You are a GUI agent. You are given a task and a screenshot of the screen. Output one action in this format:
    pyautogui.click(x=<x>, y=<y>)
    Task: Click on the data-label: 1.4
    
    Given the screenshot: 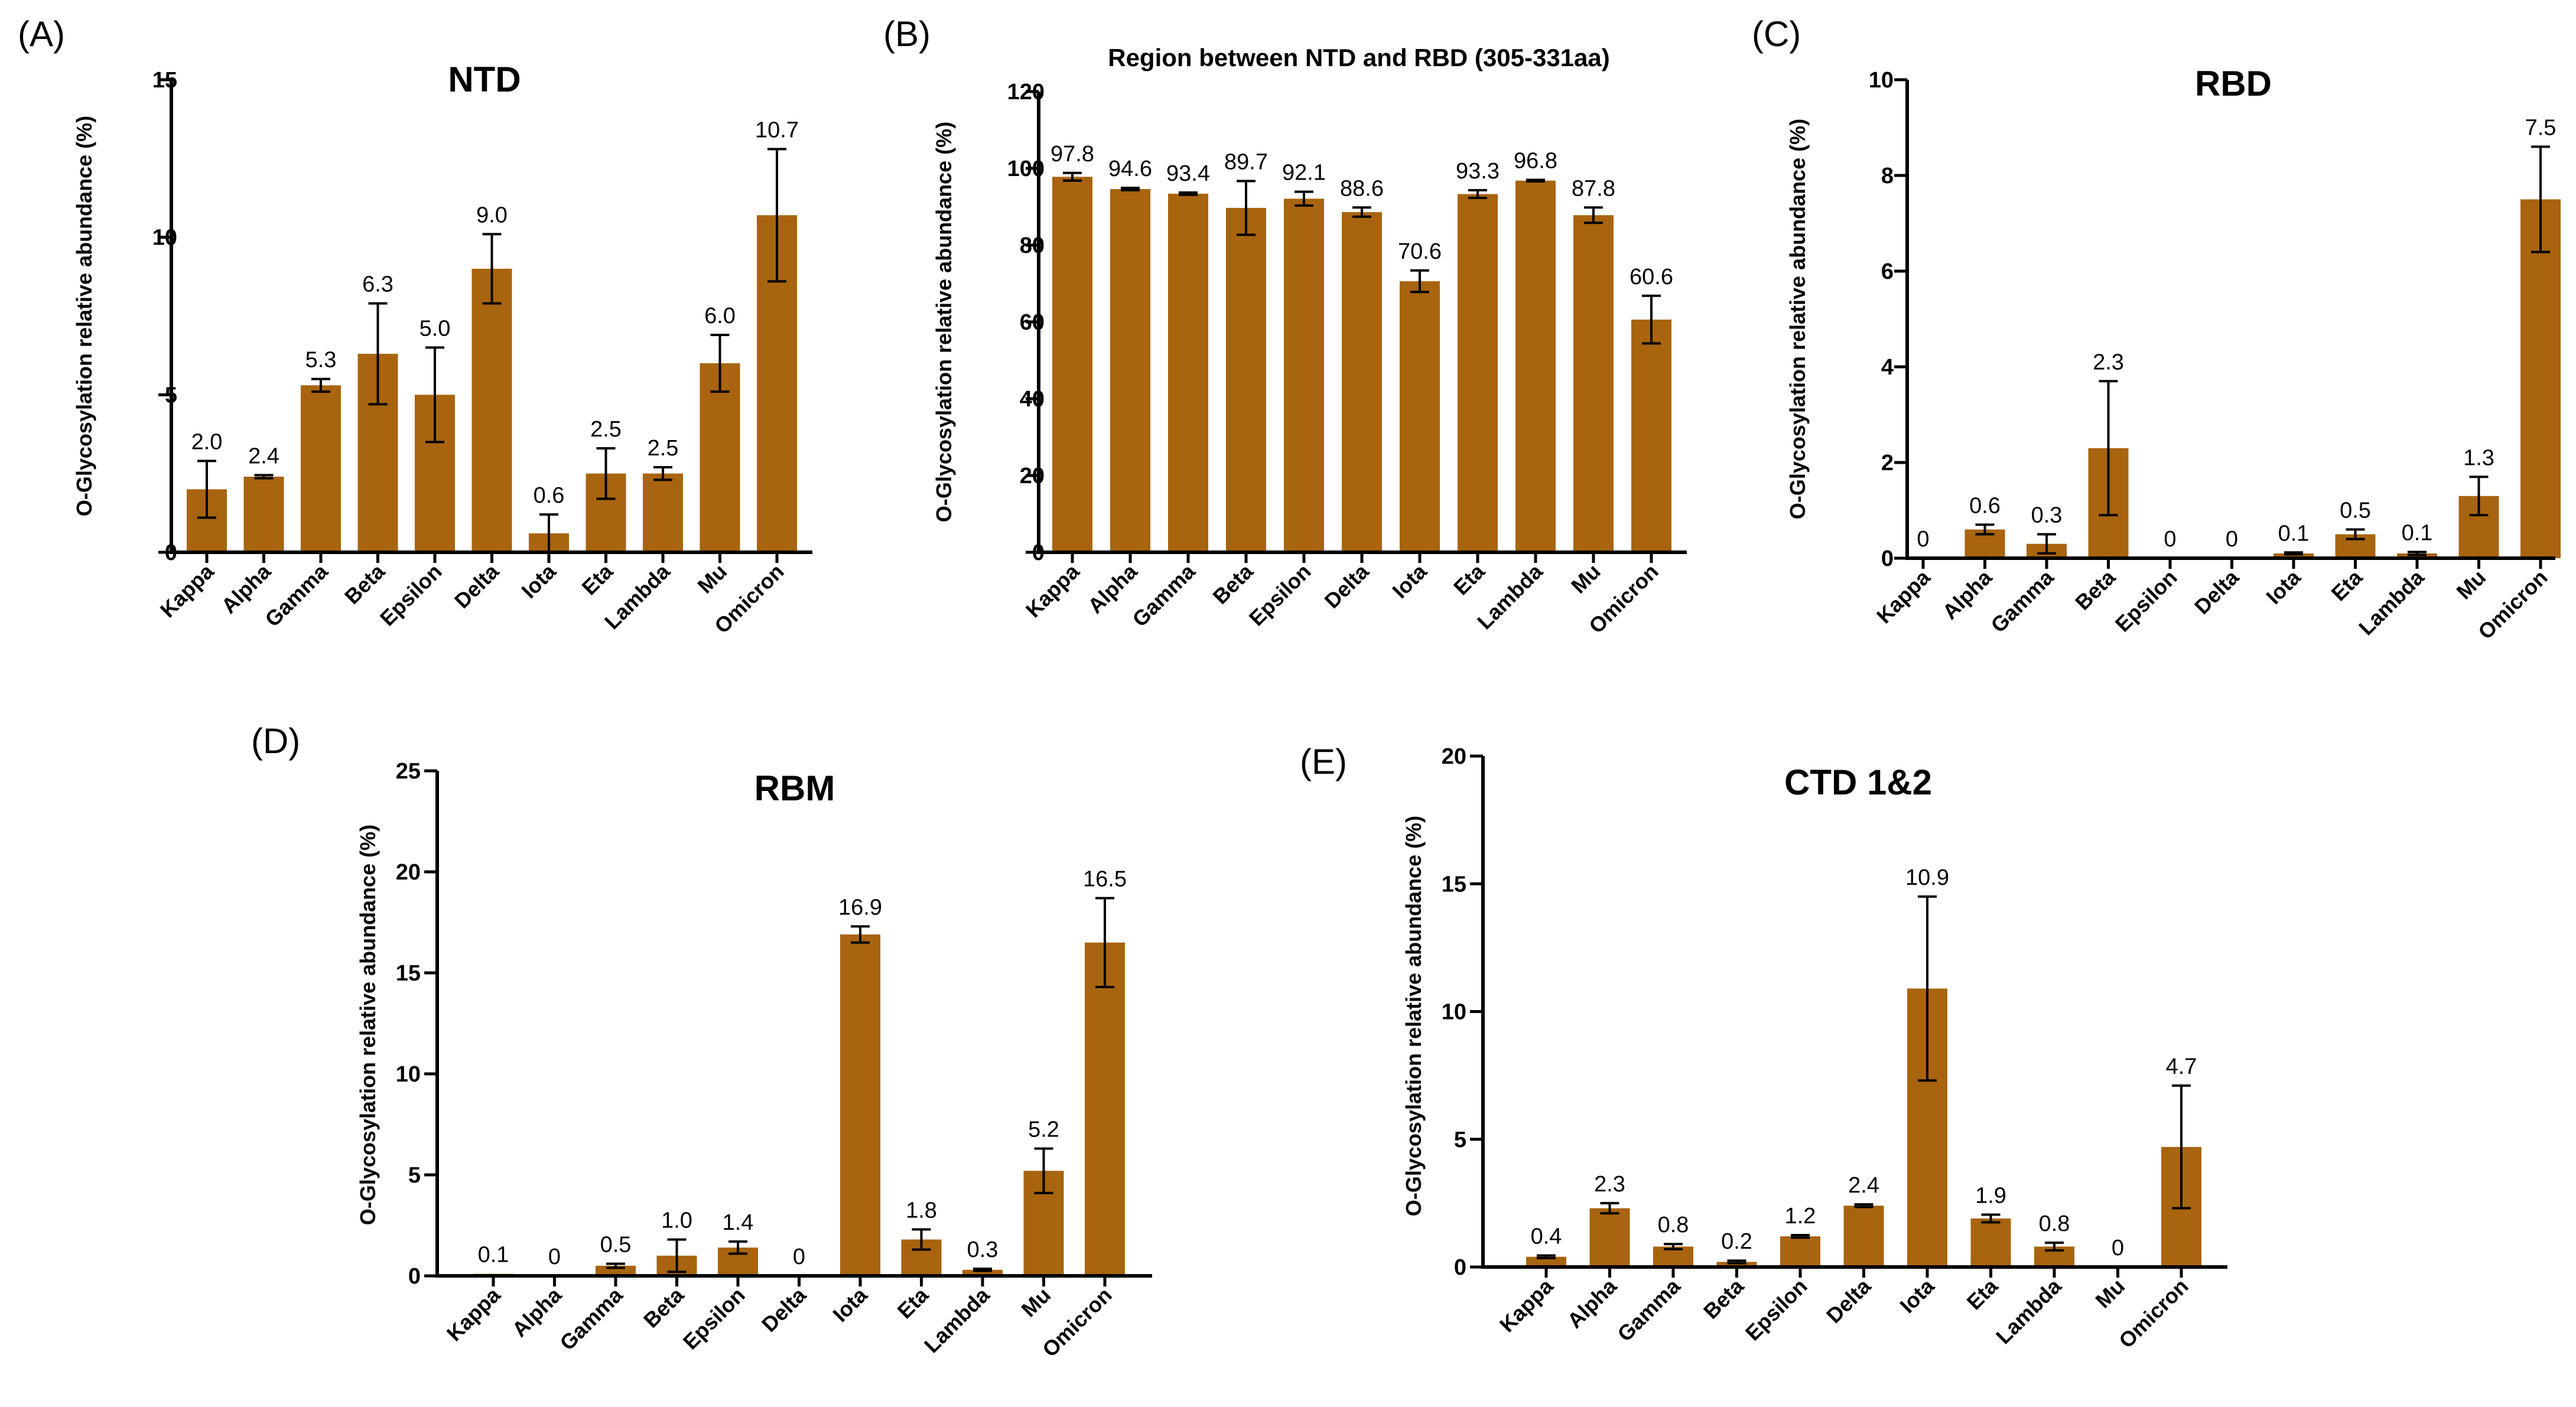 What is the action you would take?
    pyautogui.click(x=738, y=1222)
    